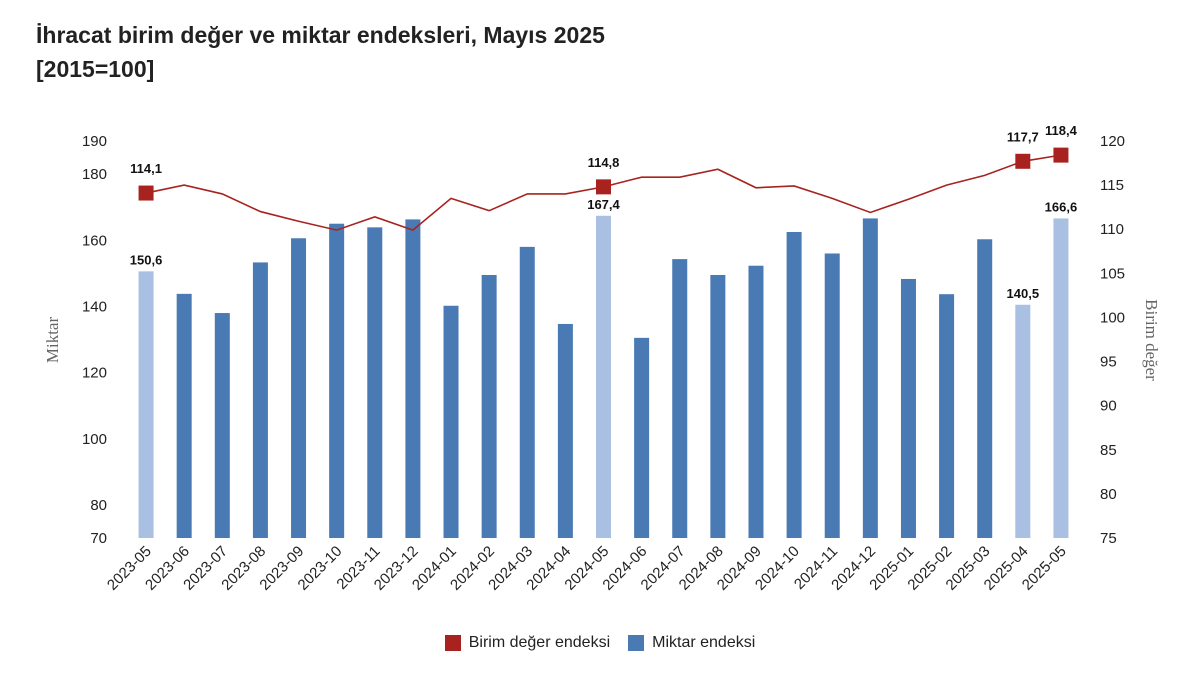 Image resolution: width=1200 pixels, height=689 pixels. What do you see at coordinates (1151, 340) in the screenshot?
I see `y-right-axis-title: Birim değer` at bounding box center [1151, 340].